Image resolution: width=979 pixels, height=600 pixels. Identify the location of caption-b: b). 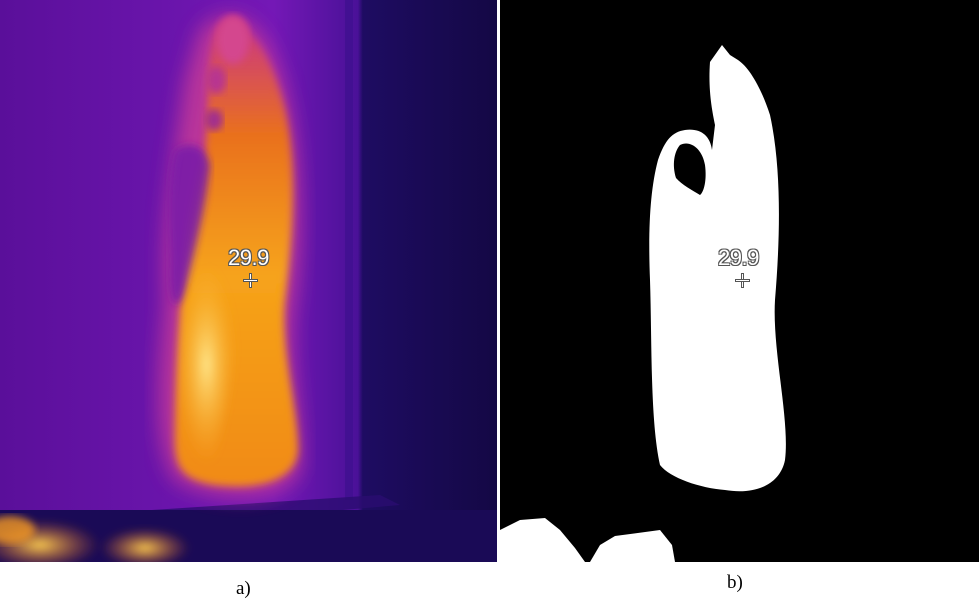
(735, 582).